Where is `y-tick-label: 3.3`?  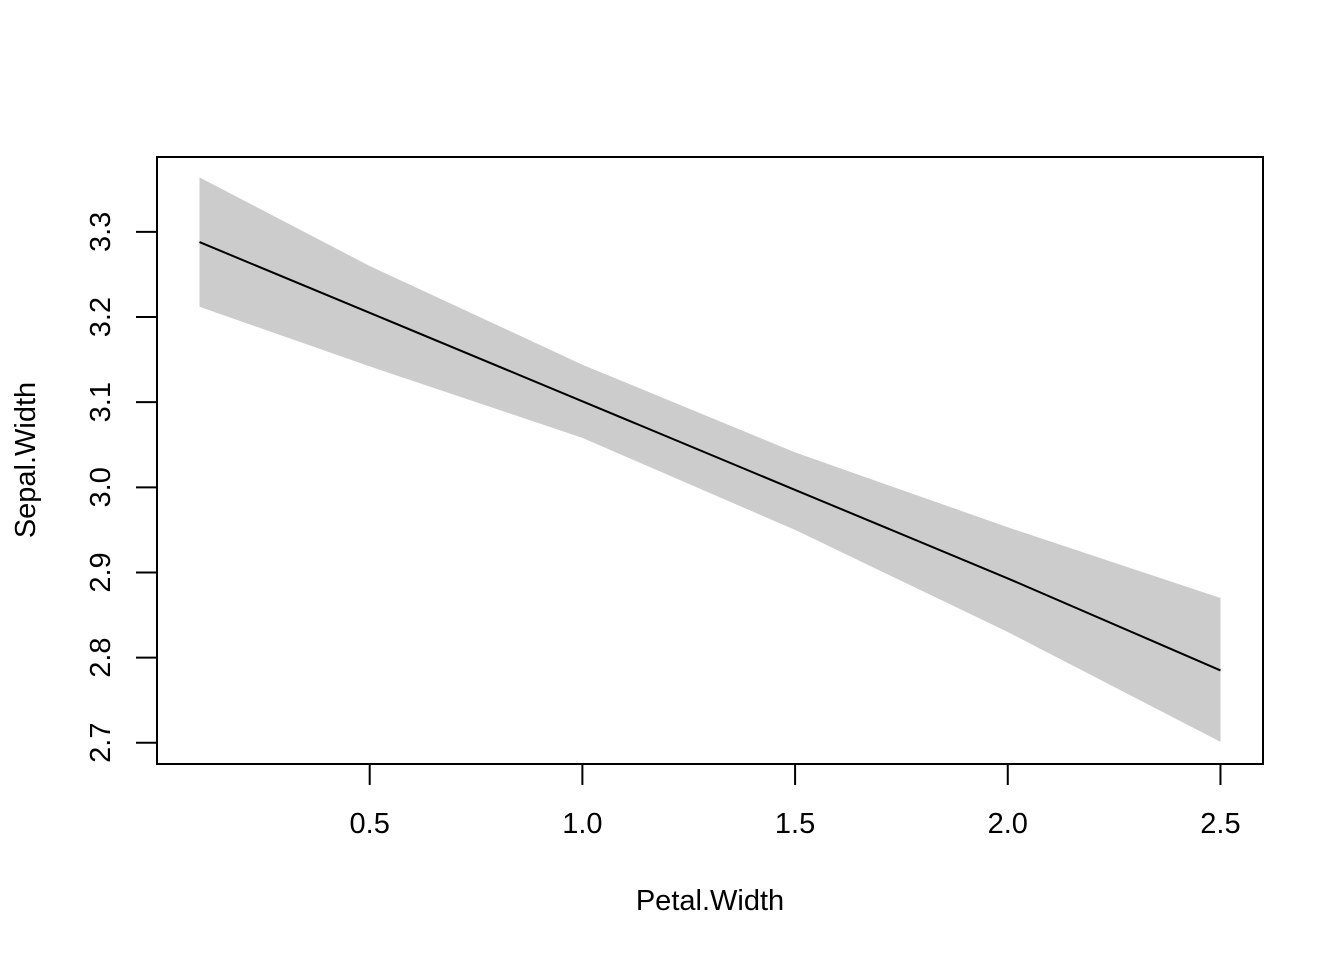 y-tick-label: 3.3 is located at coordinates (101, 232).